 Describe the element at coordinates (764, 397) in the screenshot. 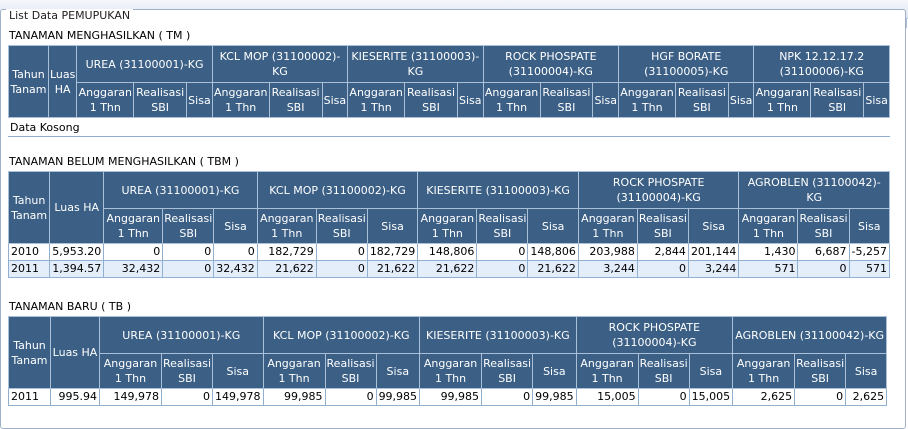

I see `table-cell: 2,625` at that location.